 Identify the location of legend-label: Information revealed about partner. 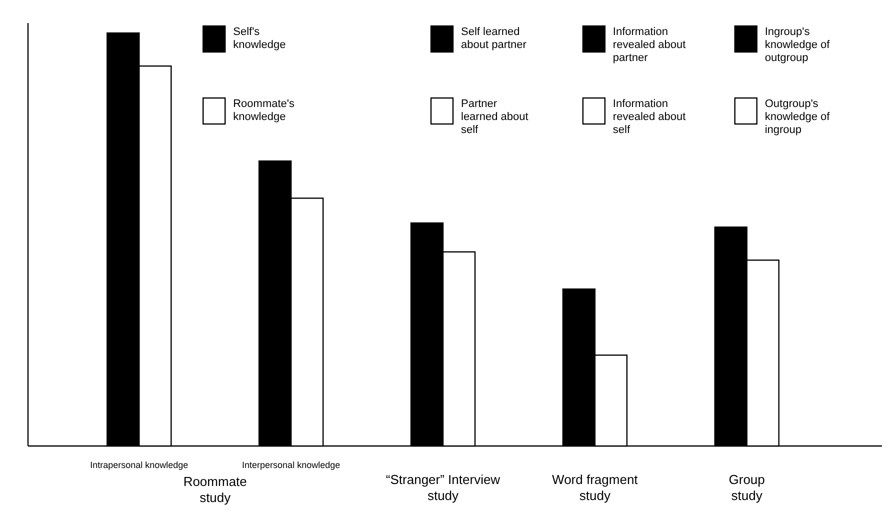
(649, 45).